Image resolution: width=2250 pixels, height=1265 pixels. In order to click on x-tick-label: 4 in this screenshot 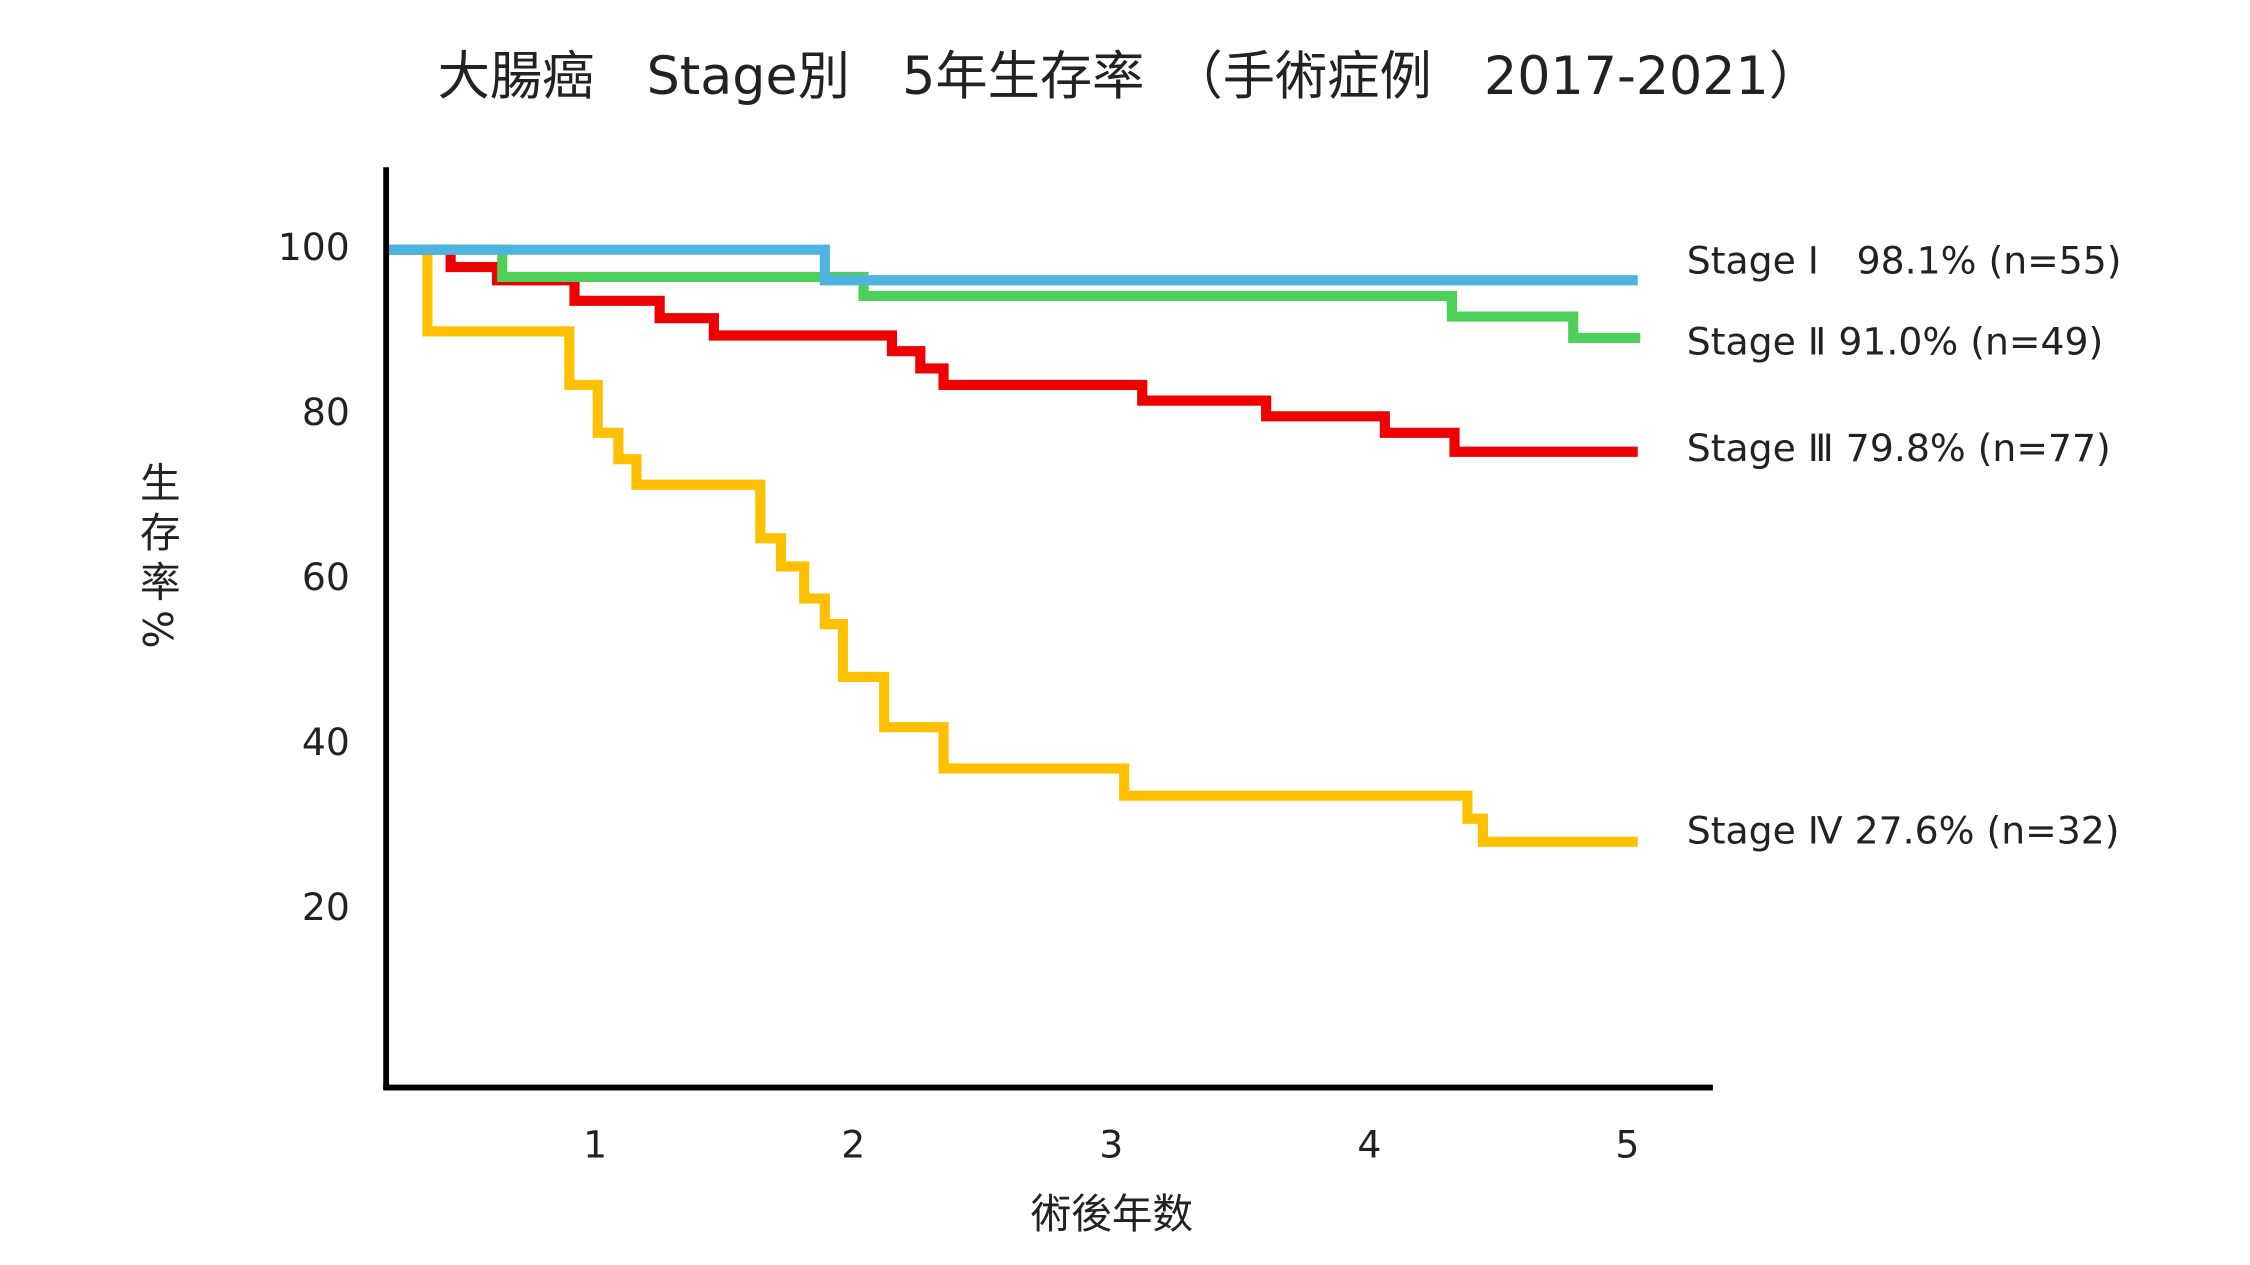, I will do `click(1369, 1145)`.